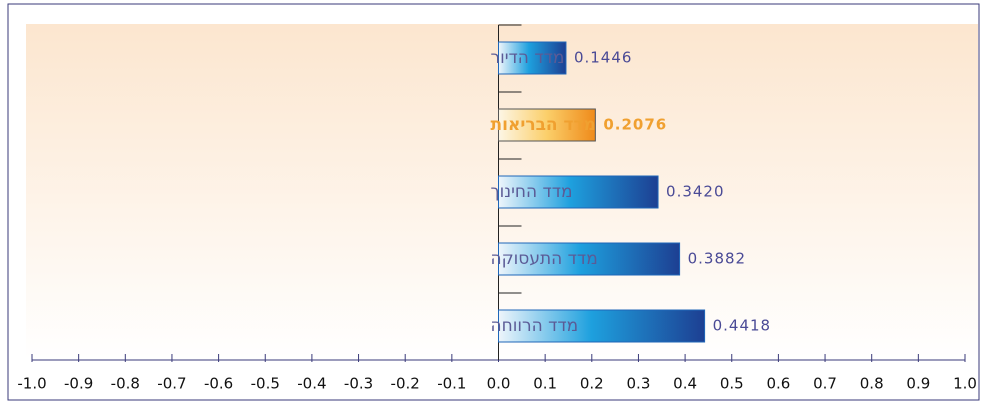 The width and height of the screenshot is (987, 405). Describe the element at coordinates (405, 384) in the screenshot. I see `x-tick-label: -0.2` at that location.